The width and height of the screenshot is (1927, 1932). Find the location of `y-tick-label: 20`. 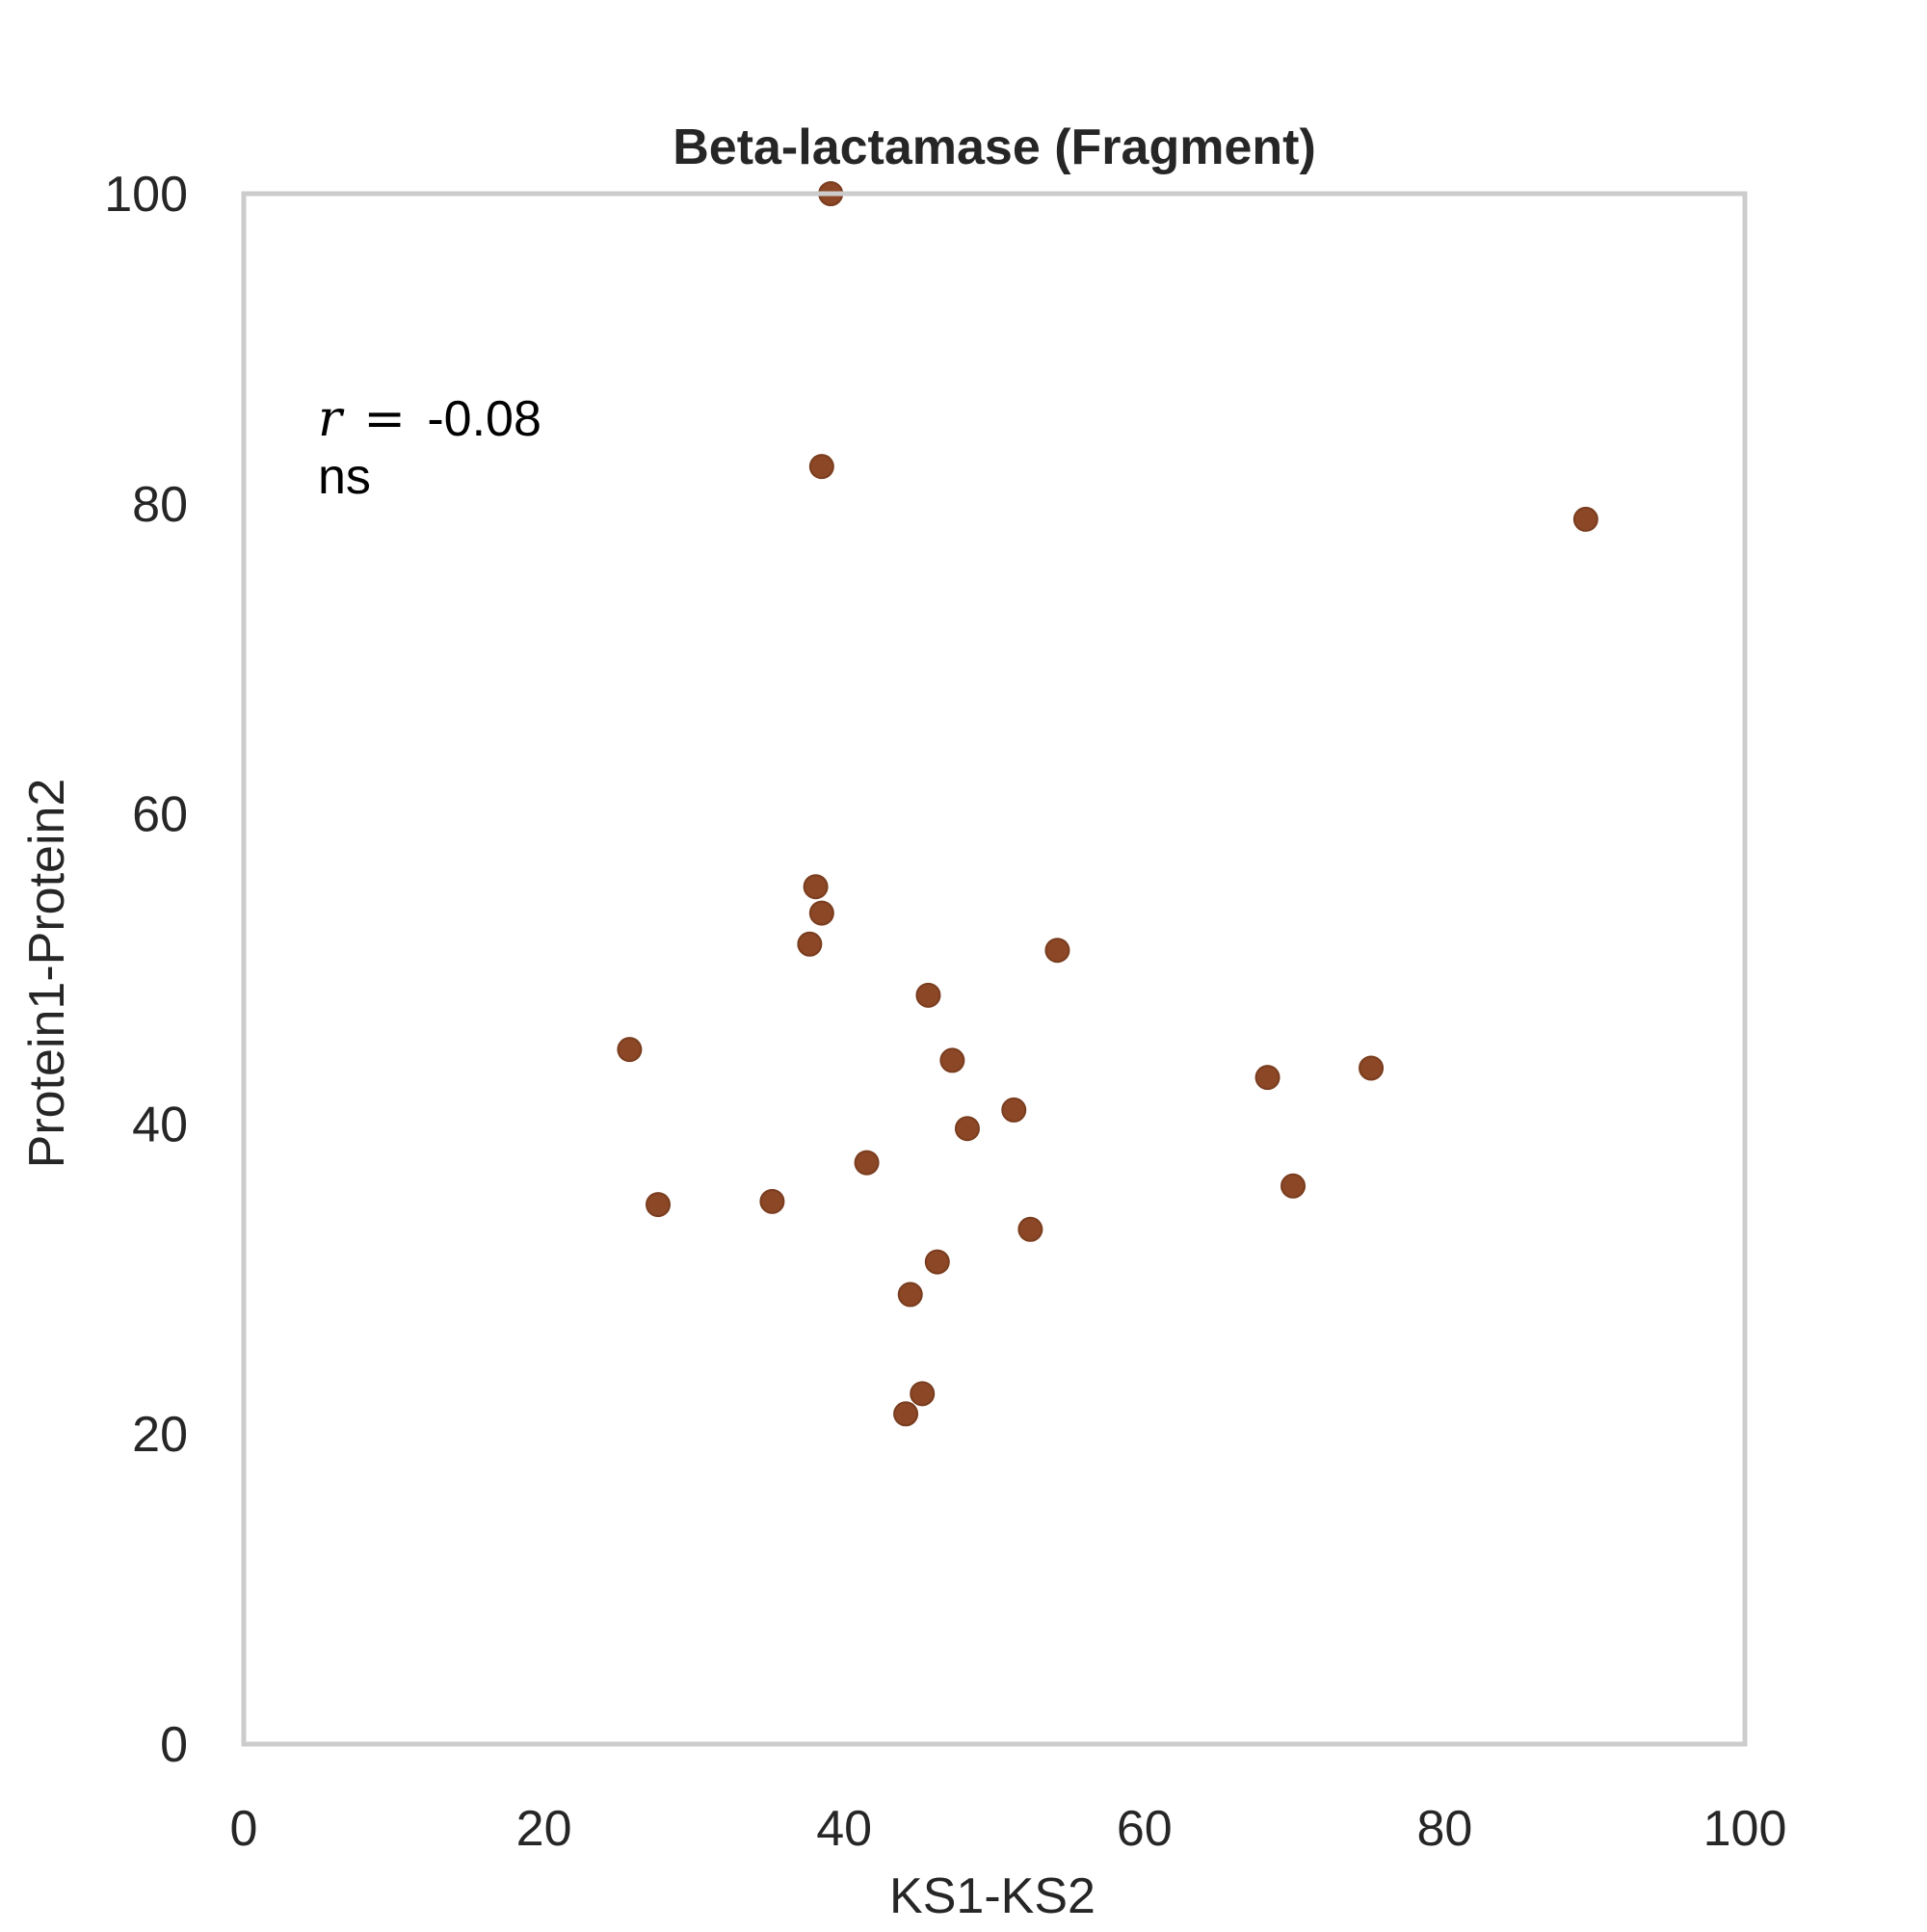

y-tick-label: 20 is located at coordinates (160, 1435).